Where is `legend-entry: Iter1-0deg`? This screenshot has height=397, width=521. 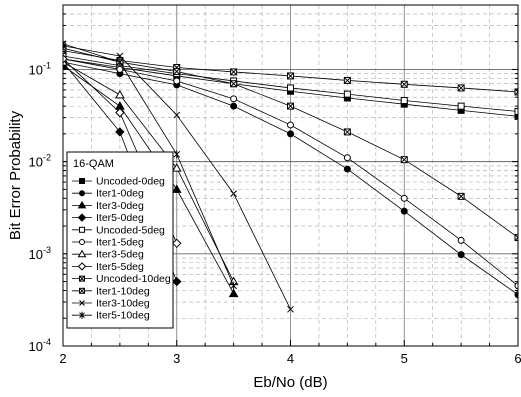 legend-entry: Iter1-0deg is located at coordinates (108, 194).